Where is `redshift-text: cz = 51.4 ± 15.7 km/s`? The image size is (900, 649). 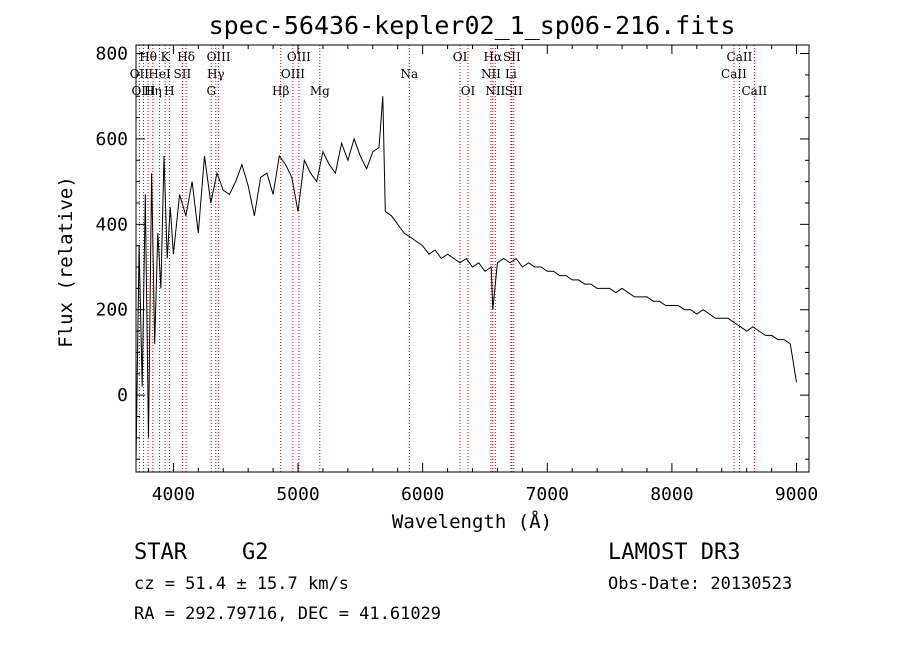
redshift-text: cz = 51.4 ± 15.7 km/s is located at coordinates (241, 584).